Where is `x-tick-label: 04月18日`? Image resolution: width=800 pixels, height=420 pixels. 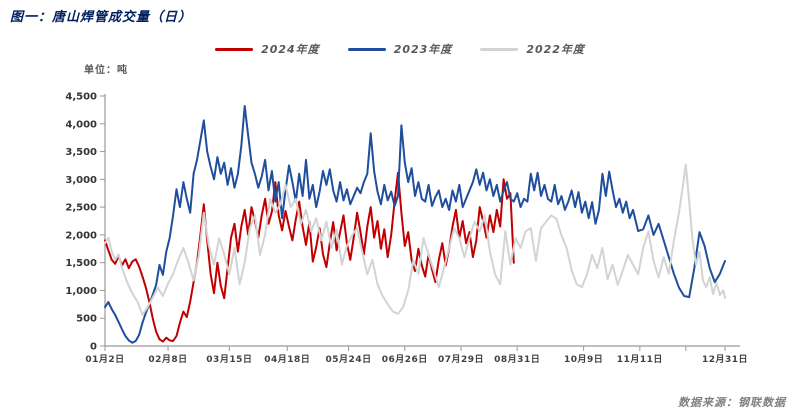 x-tick-label: 04月18日 is located at coordinates (287, 359).